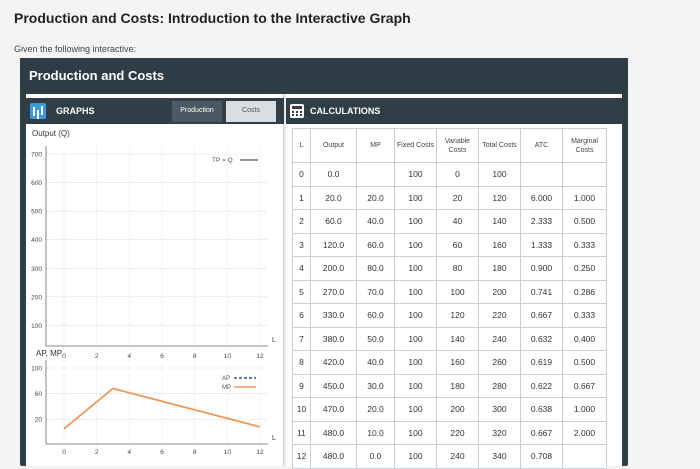 Image resolution: width=700 pixels, height=469 pixels. I want to click on column-header: L, so click(301, 145).